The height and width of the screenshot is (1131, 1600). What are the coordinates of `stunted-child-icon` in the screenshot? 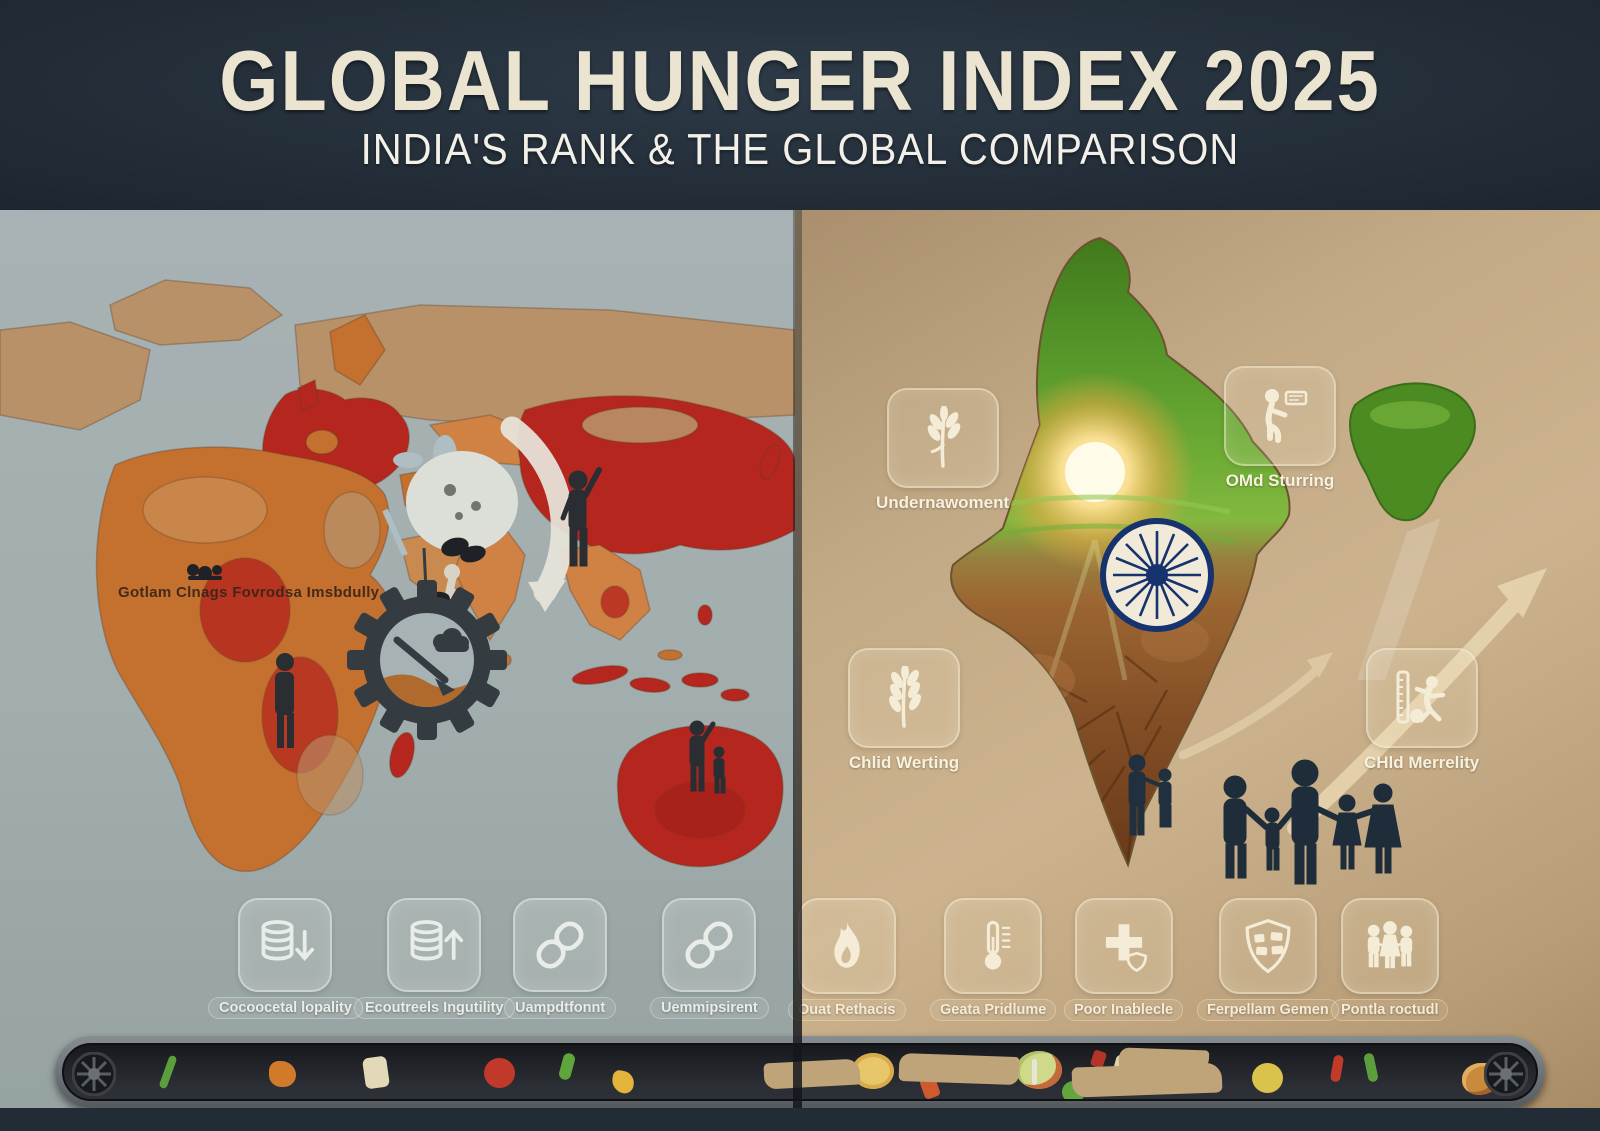 It's located at (1286, 416).